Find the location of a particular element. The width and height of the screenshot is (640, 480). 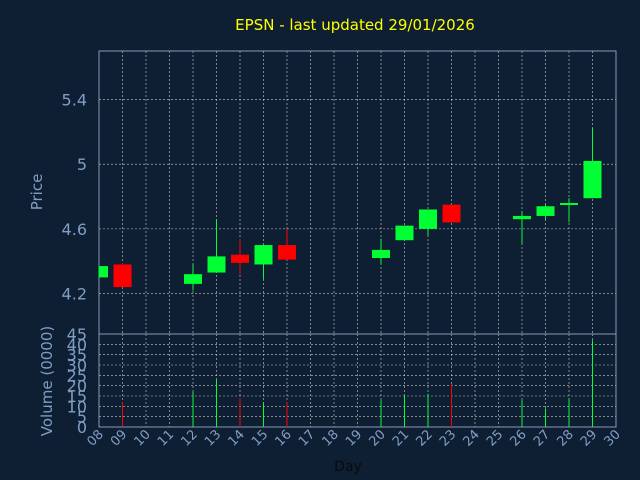

volume-y-tick-label: 35 is located at coordinates (77, 355).